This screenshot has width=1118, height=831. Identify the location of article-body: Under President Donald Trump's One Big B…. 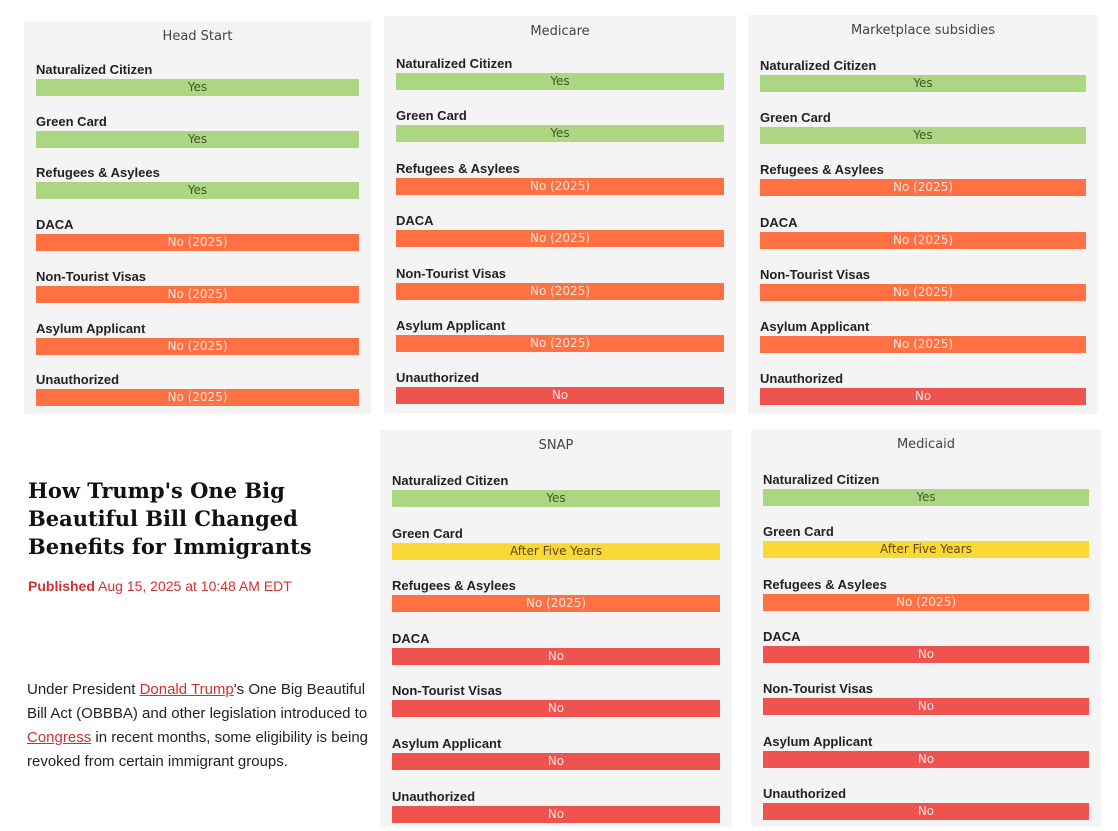
(199, 726).